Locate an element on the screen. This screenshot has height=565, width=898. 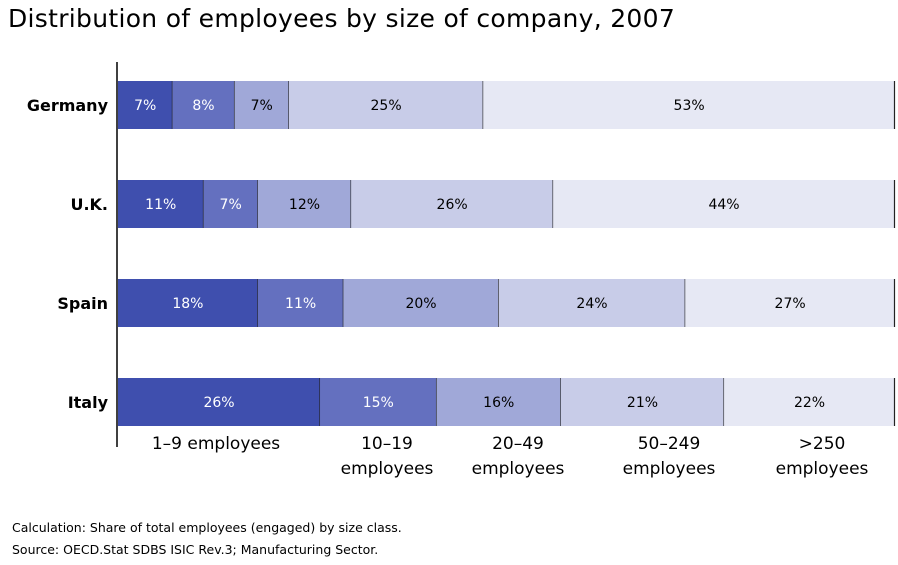
data-label: 12% is located at coordinates (304, 205).